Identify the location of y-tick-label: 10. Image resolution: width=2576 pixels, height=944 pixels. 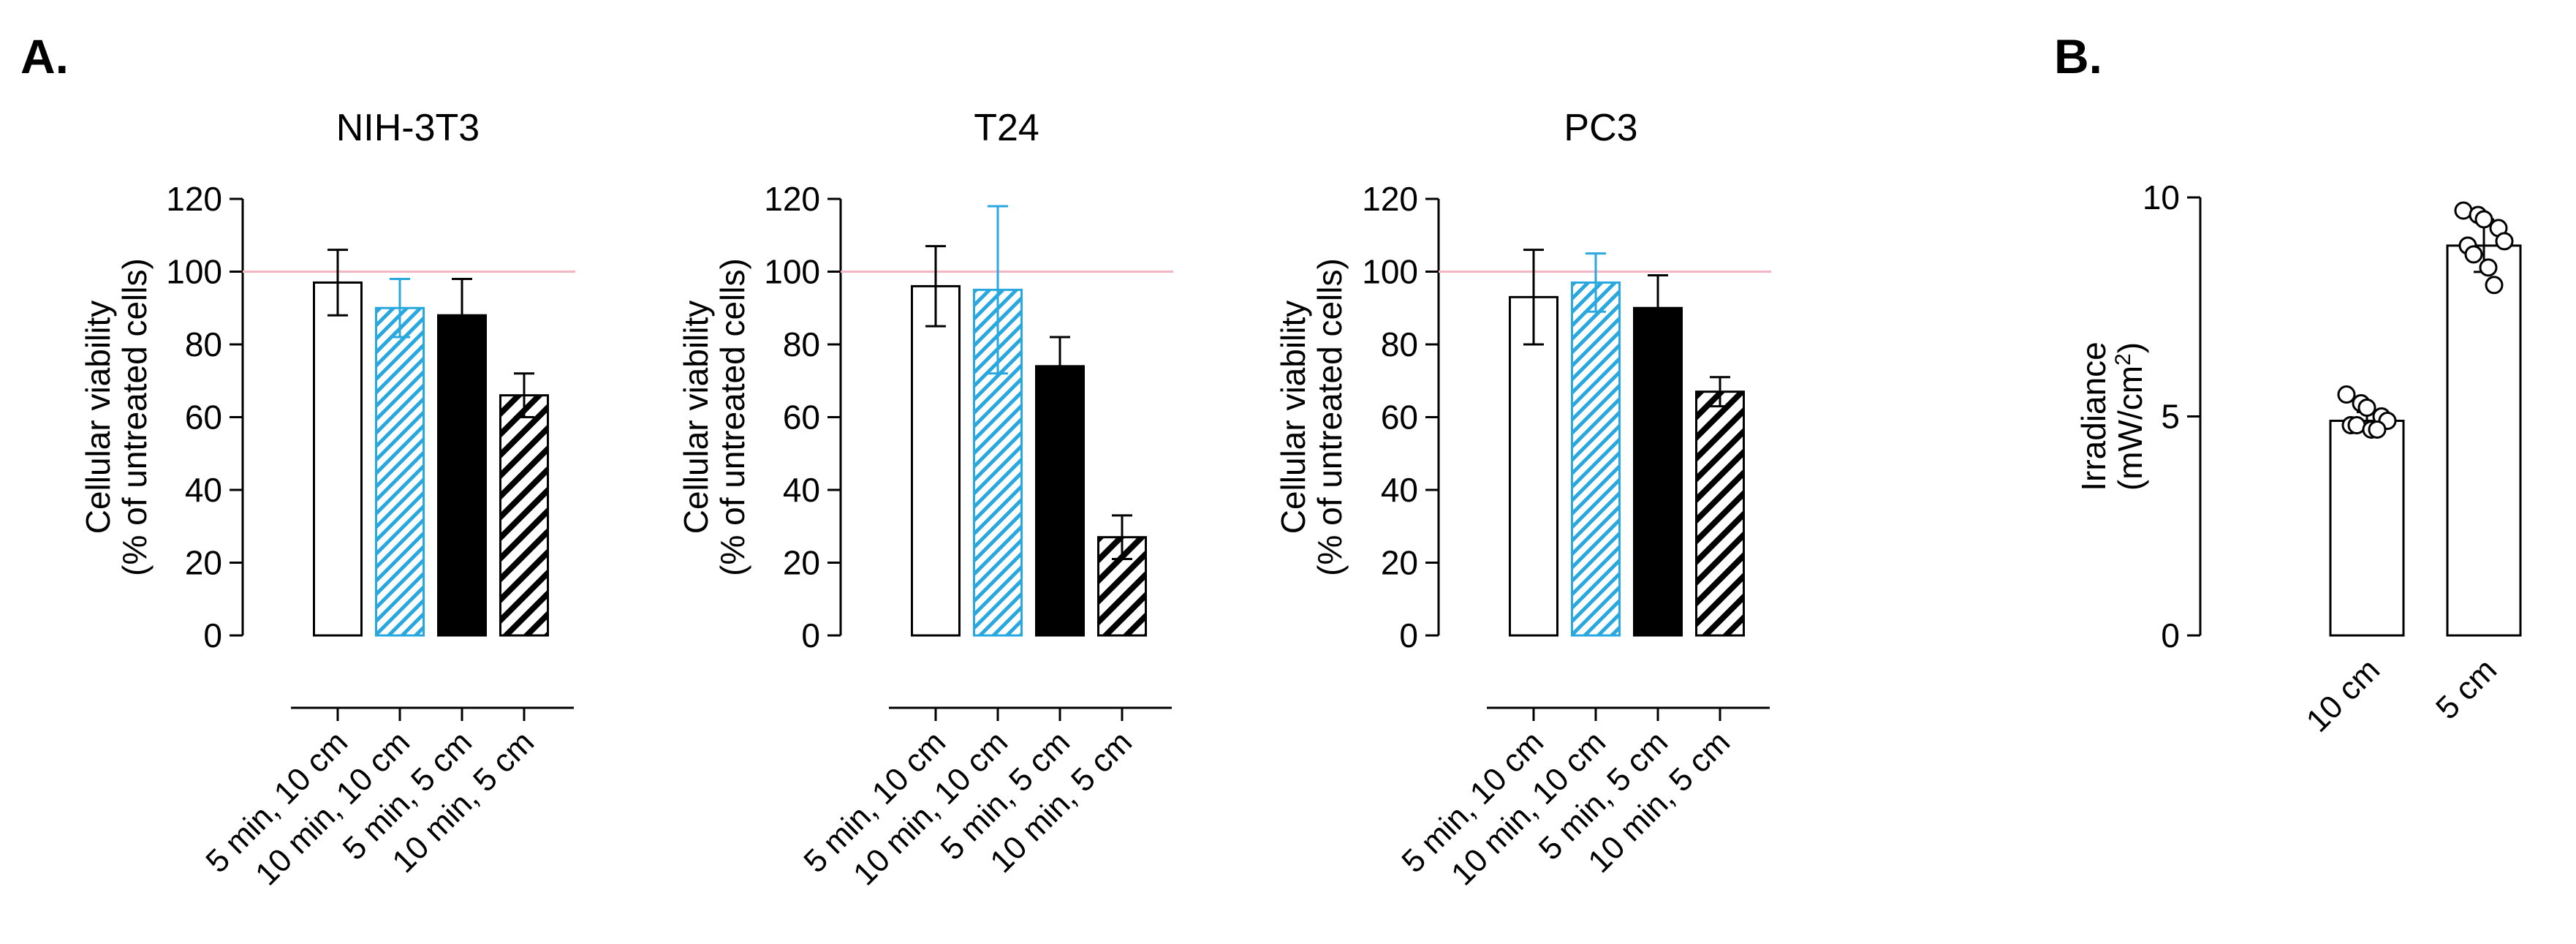
(2161, 197).